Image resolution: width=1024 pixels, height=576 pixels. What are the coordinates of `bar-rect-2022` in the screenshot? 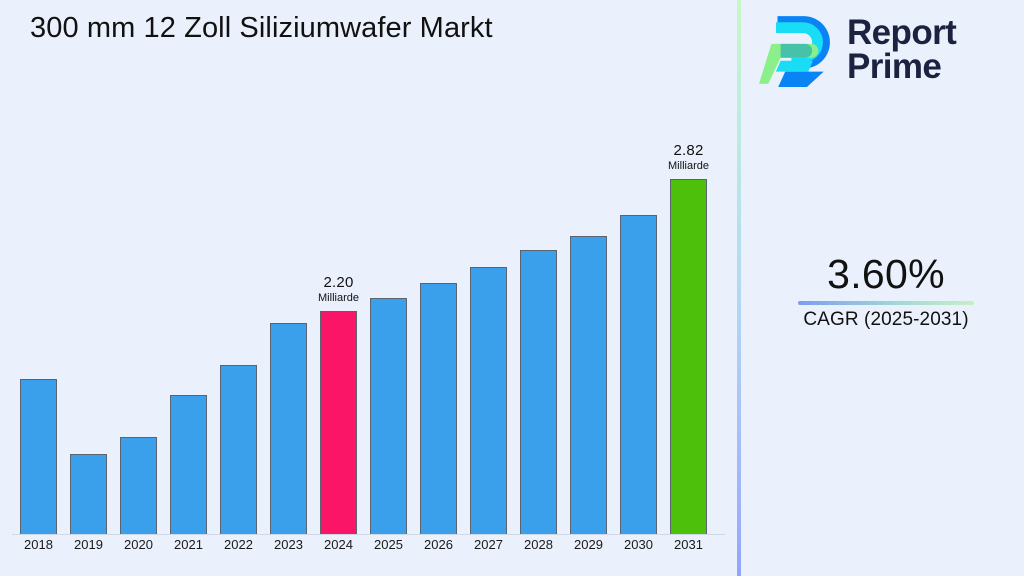 It's located at (238, 449).